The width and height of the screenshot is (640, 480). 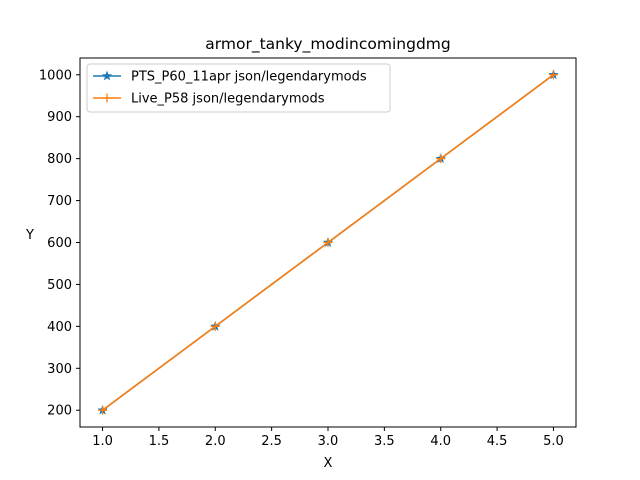 I want to click on legend-box, so click(x=238, y=88).